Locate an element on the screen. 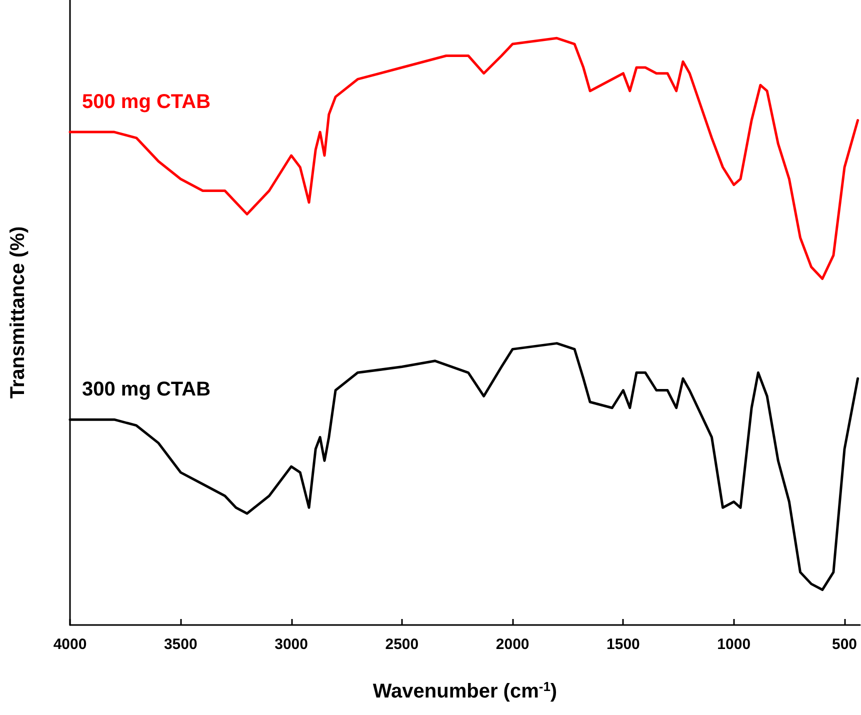 Image resolution: width=861 pixels, height=715 pixels. x-tick-label: 3000 is located at coordinates (291, 644).